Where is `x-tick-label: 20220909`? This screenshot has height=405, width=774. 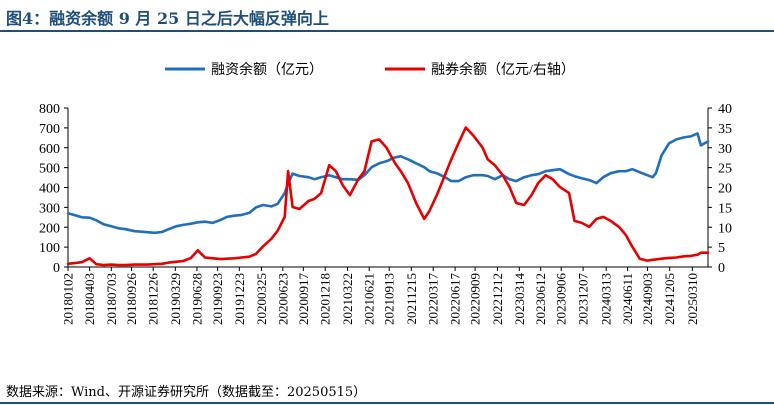
x-tick-label: 20220909 is located at coordinates (475, 299).